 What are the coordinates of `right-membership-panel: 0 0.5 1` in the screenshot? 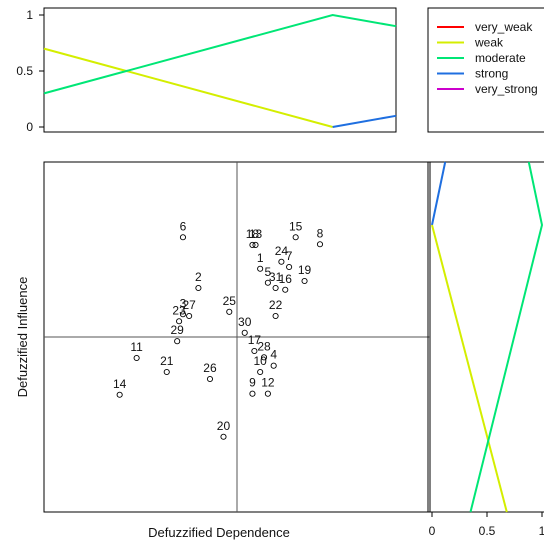 It's located at (485, 349).